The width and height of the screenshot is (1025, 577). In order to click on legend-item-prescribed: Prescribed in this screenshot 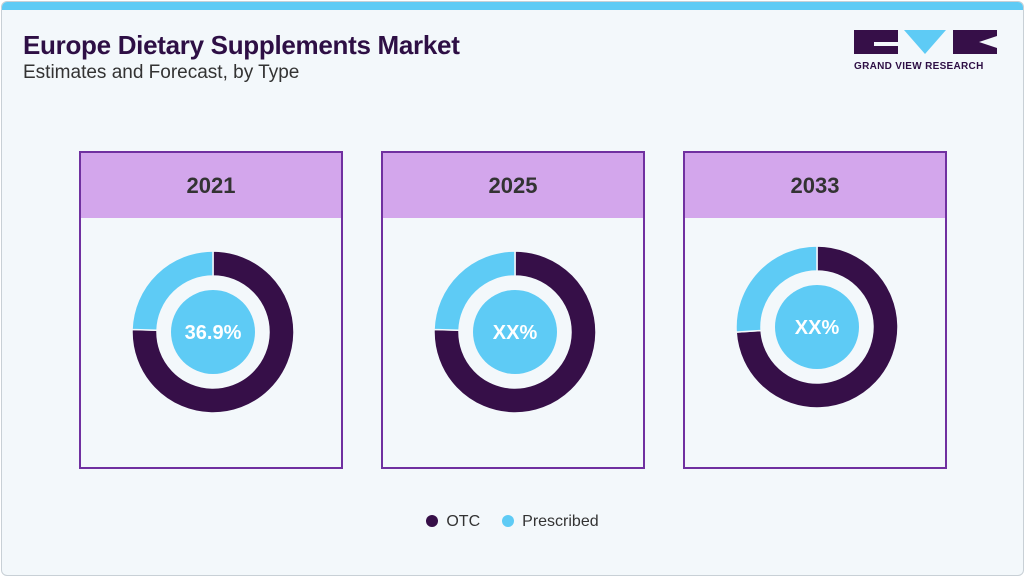, I will do `click(550, 522)`.